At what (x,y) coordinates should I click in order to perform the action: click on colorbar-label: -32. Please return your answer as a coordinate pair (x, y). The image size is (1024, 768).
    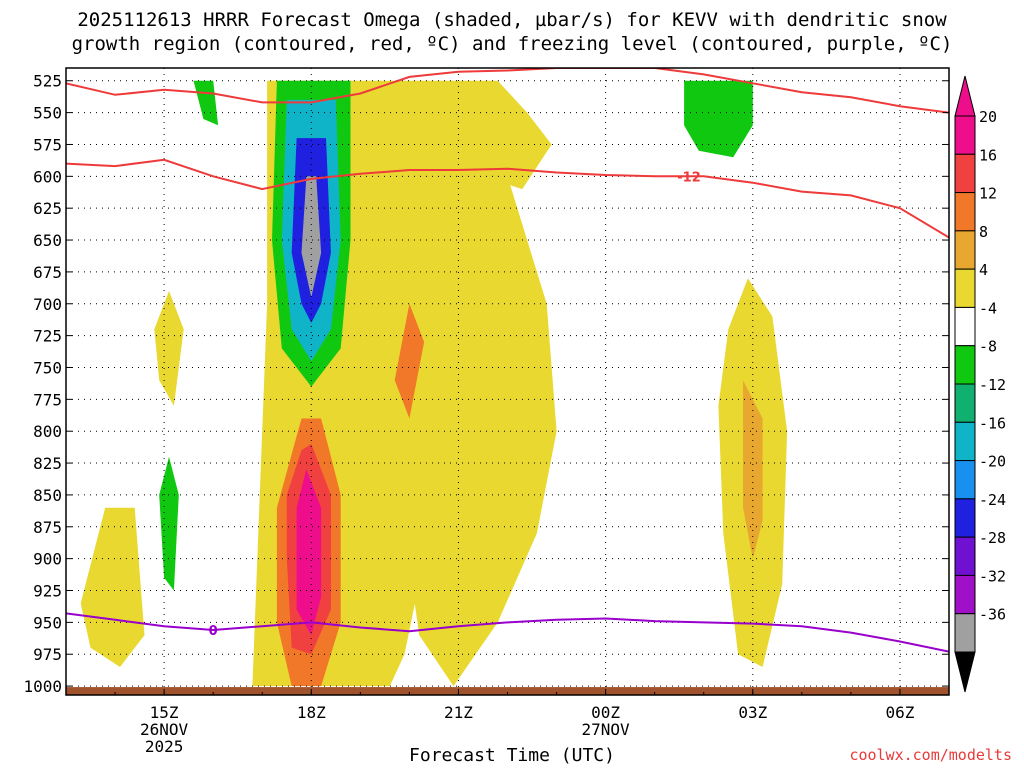
    Looking at the image, I should click on (992, 576).